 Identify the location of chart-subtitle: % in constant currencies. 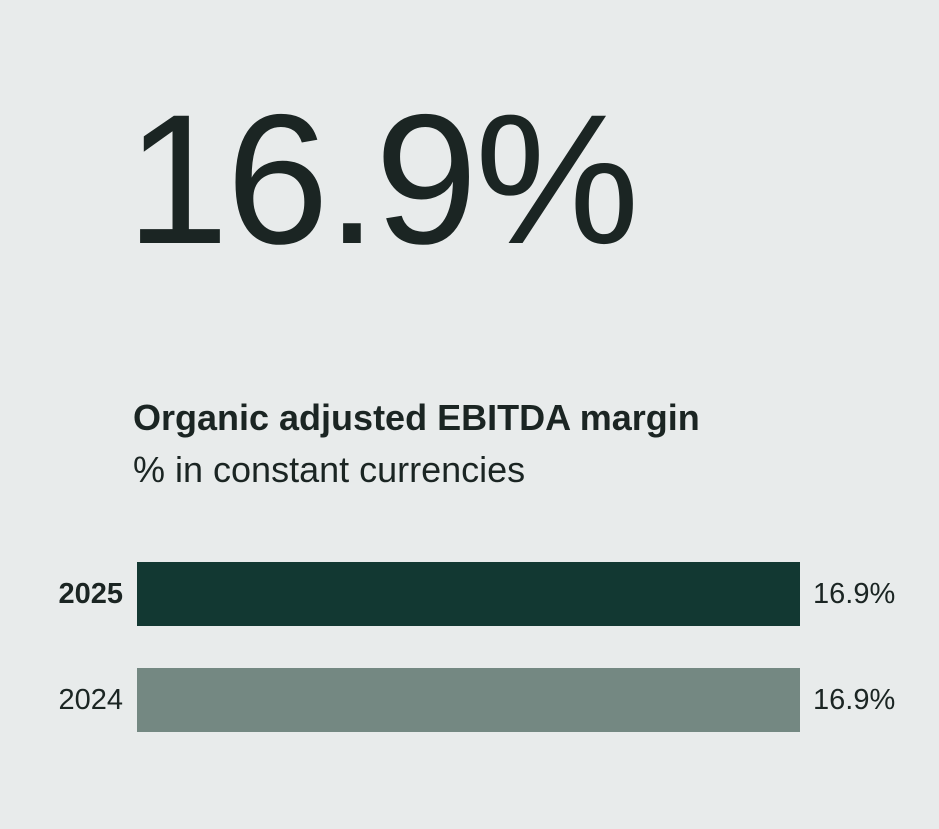
(329, 469).